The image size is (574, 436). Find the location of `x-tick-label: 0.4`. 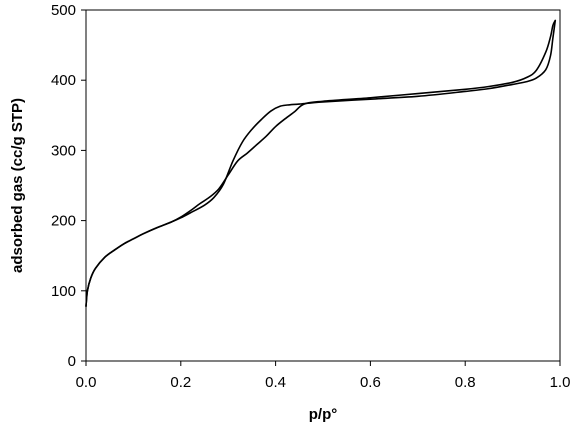

x-tick-label: 0.4 is located at coordinates (275, 382).